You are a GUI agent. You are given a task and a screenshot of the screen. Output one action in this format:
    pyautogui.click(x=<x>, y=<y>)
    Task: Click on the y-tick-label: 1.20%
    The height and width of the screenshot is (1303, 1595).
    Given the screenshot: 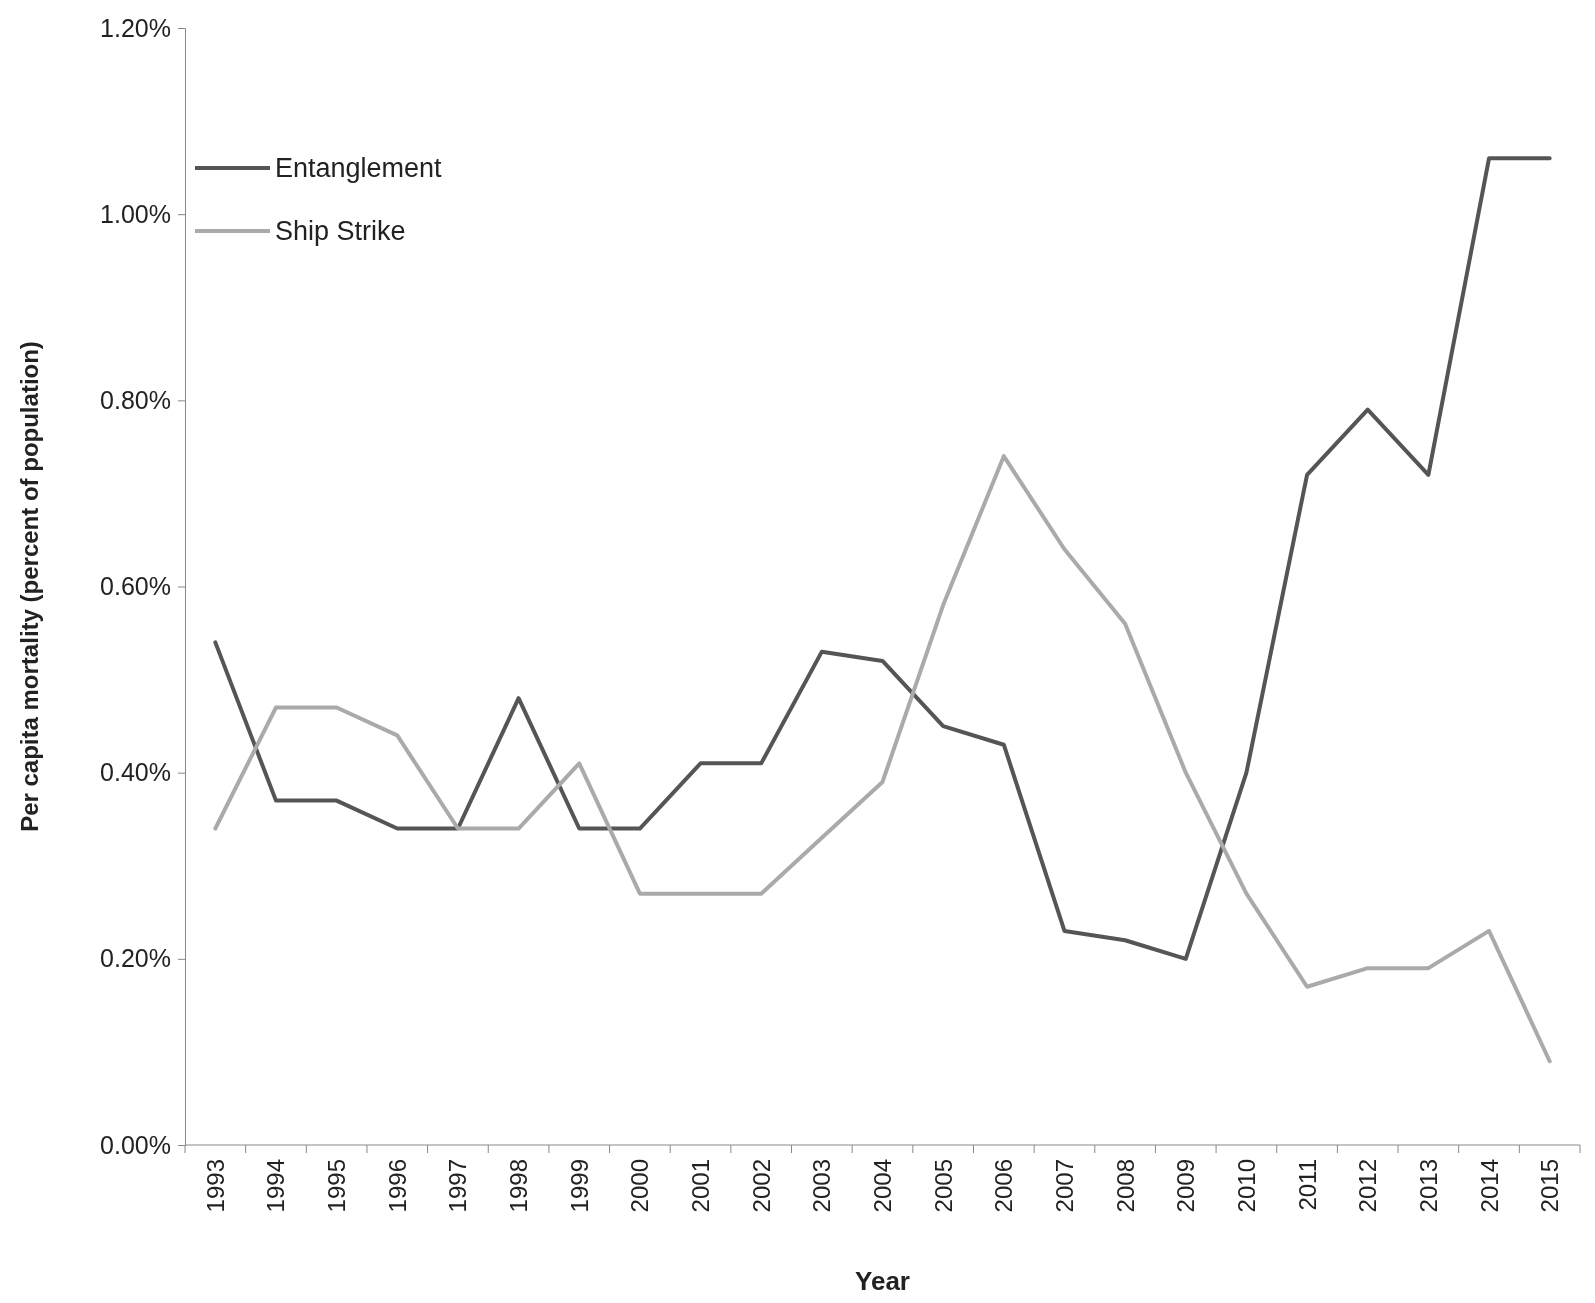 What is the action you would take?
    pyautogui.click(x=135, y=27)
    